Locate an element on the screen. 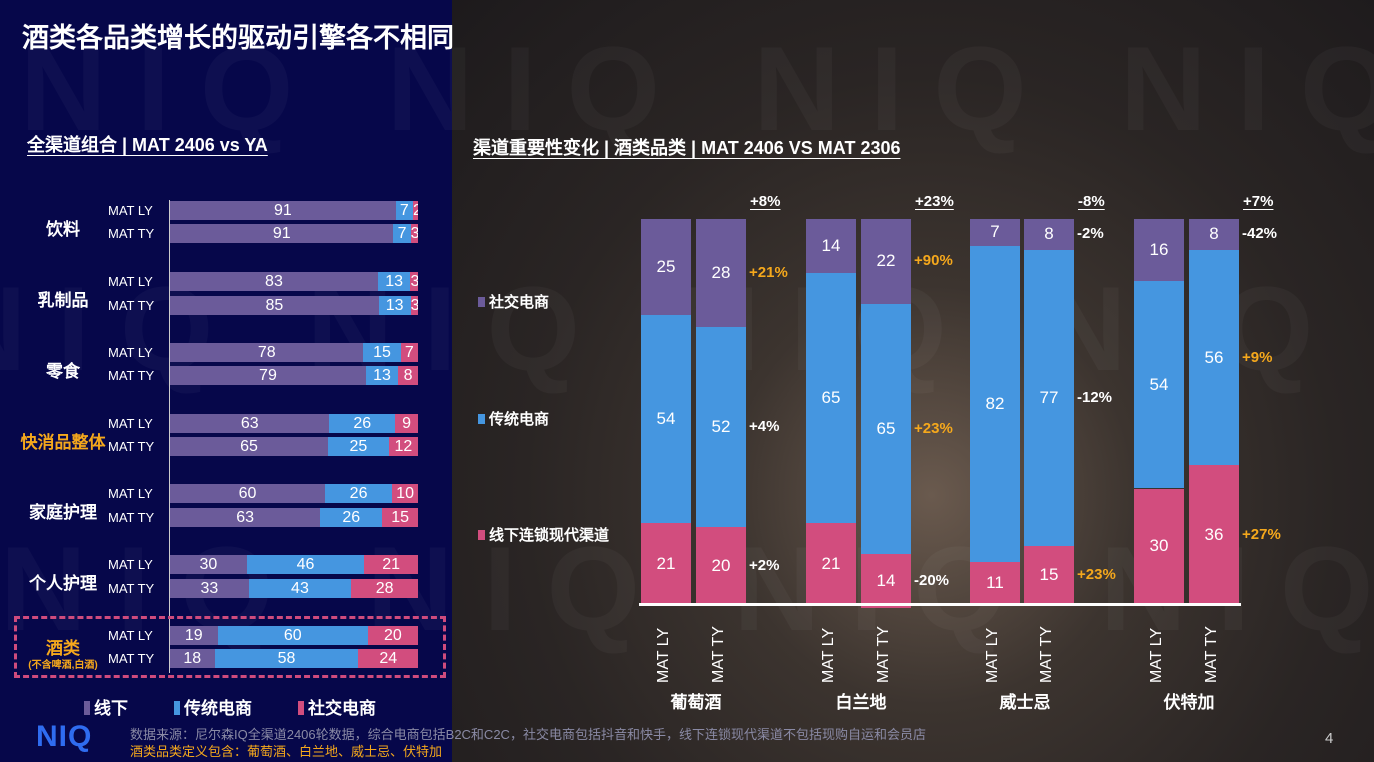 This screenshot has height=762, width=1374. group-name: 威士忌 is located at coordinates (1025, 702).